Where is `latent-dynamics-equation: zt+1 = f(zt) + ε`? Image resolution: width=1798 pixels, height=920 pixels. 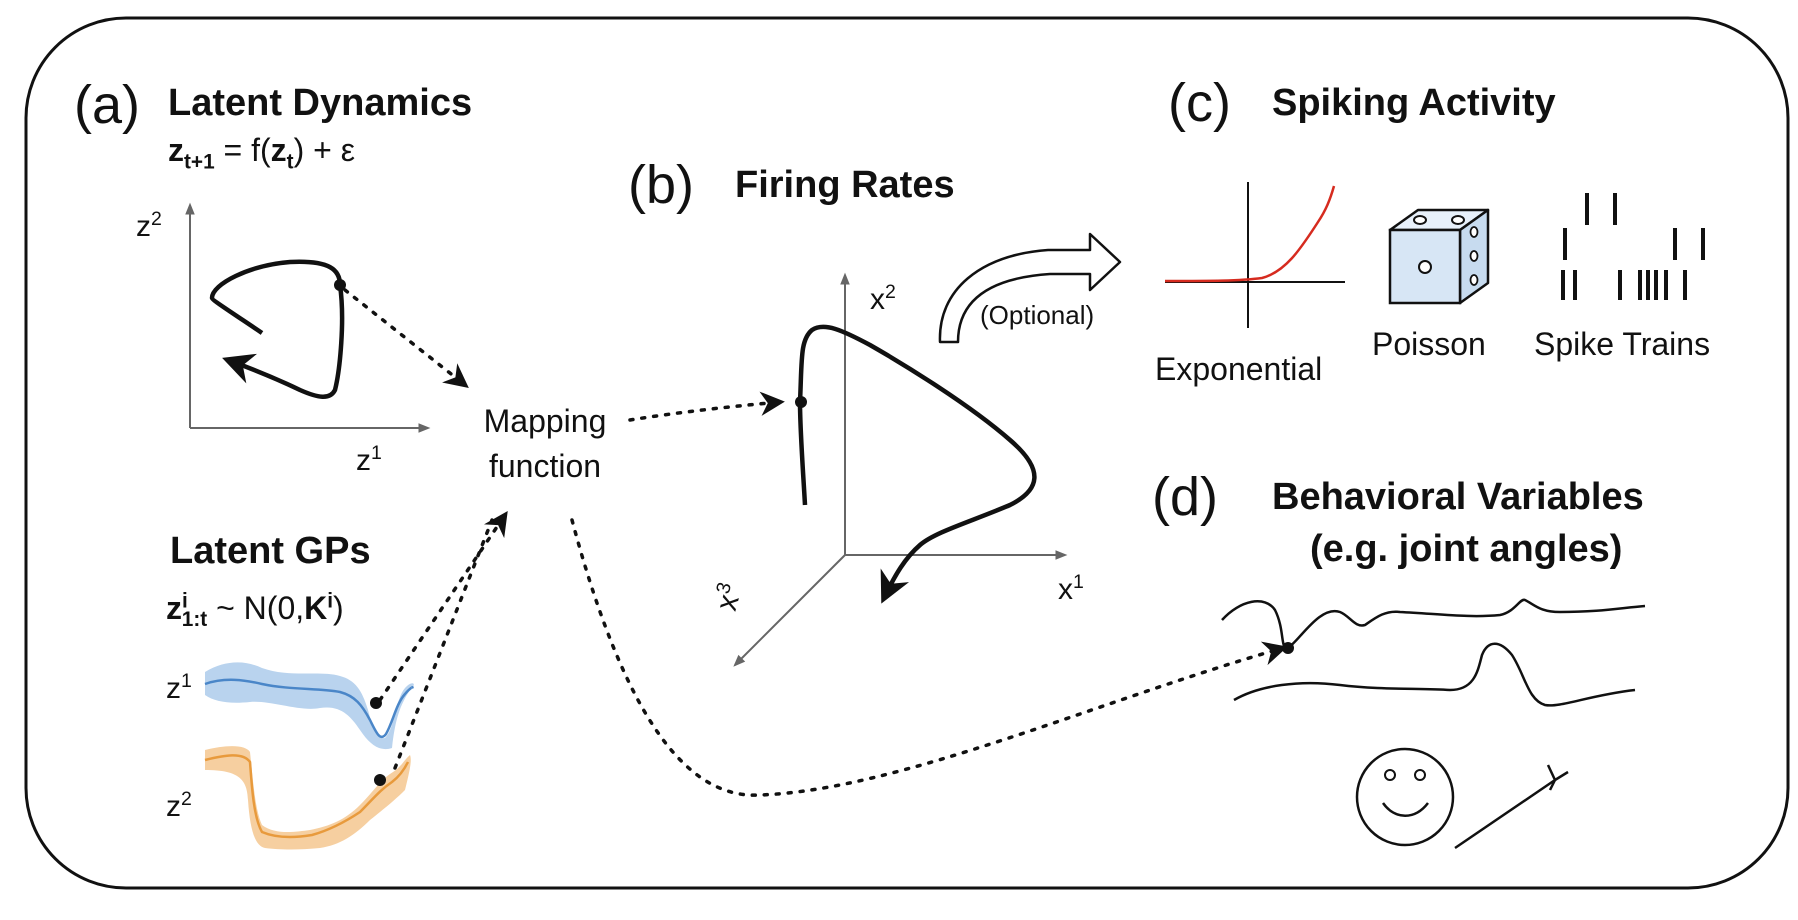 latent-dynamics-equation: zt+1 = f(zt) + ε is located at coordinates (261, 152).